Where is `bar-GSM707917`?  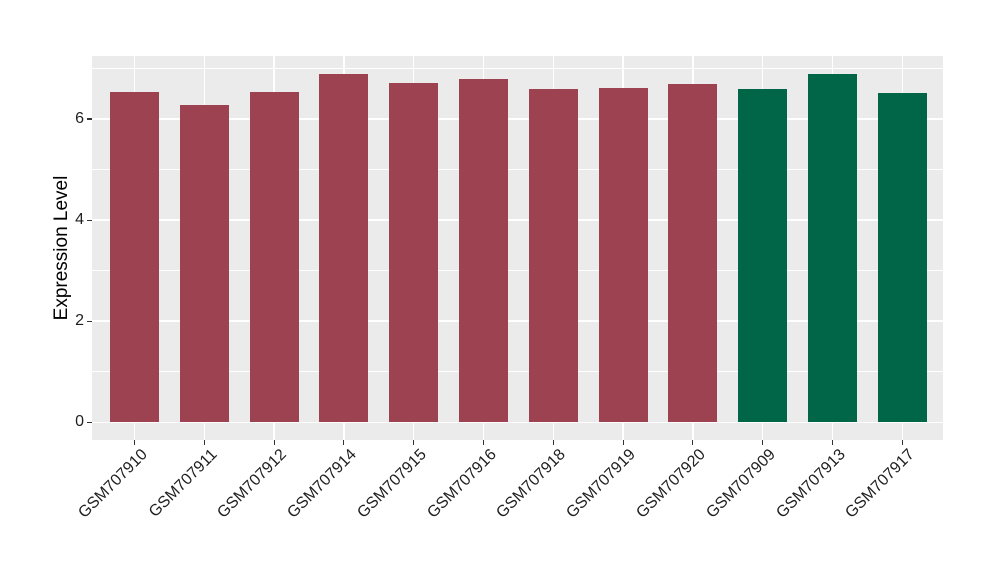 bar-GSM707917 is located at coordinates (902, 257).